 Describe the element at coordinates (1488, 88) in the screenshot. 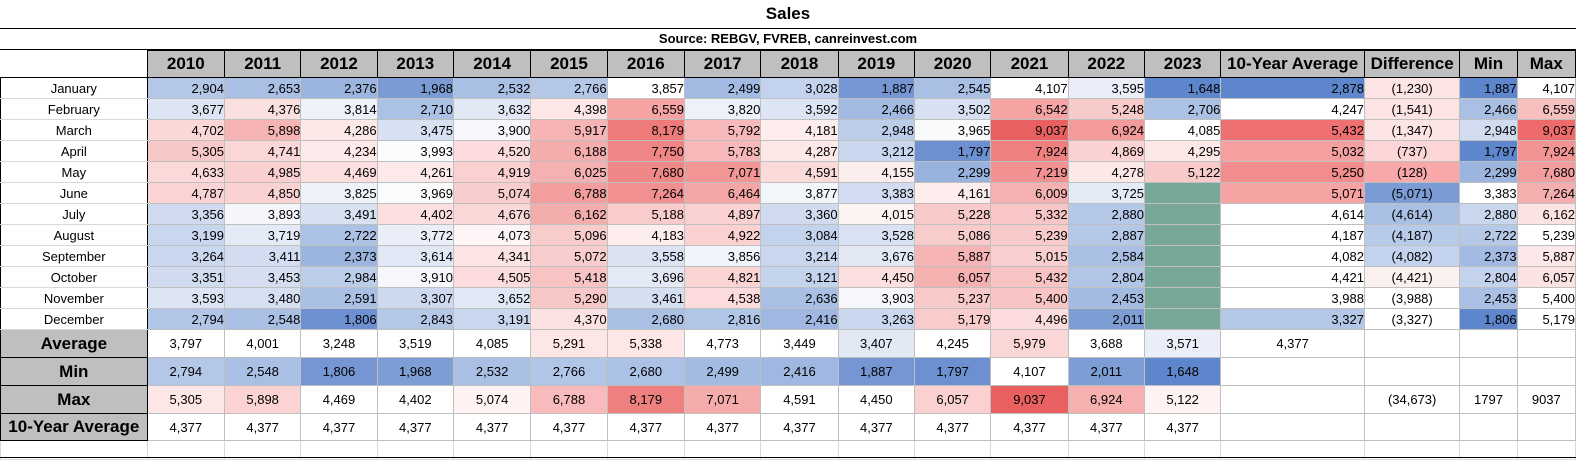

I see `data-cell: 1,887` at that location.